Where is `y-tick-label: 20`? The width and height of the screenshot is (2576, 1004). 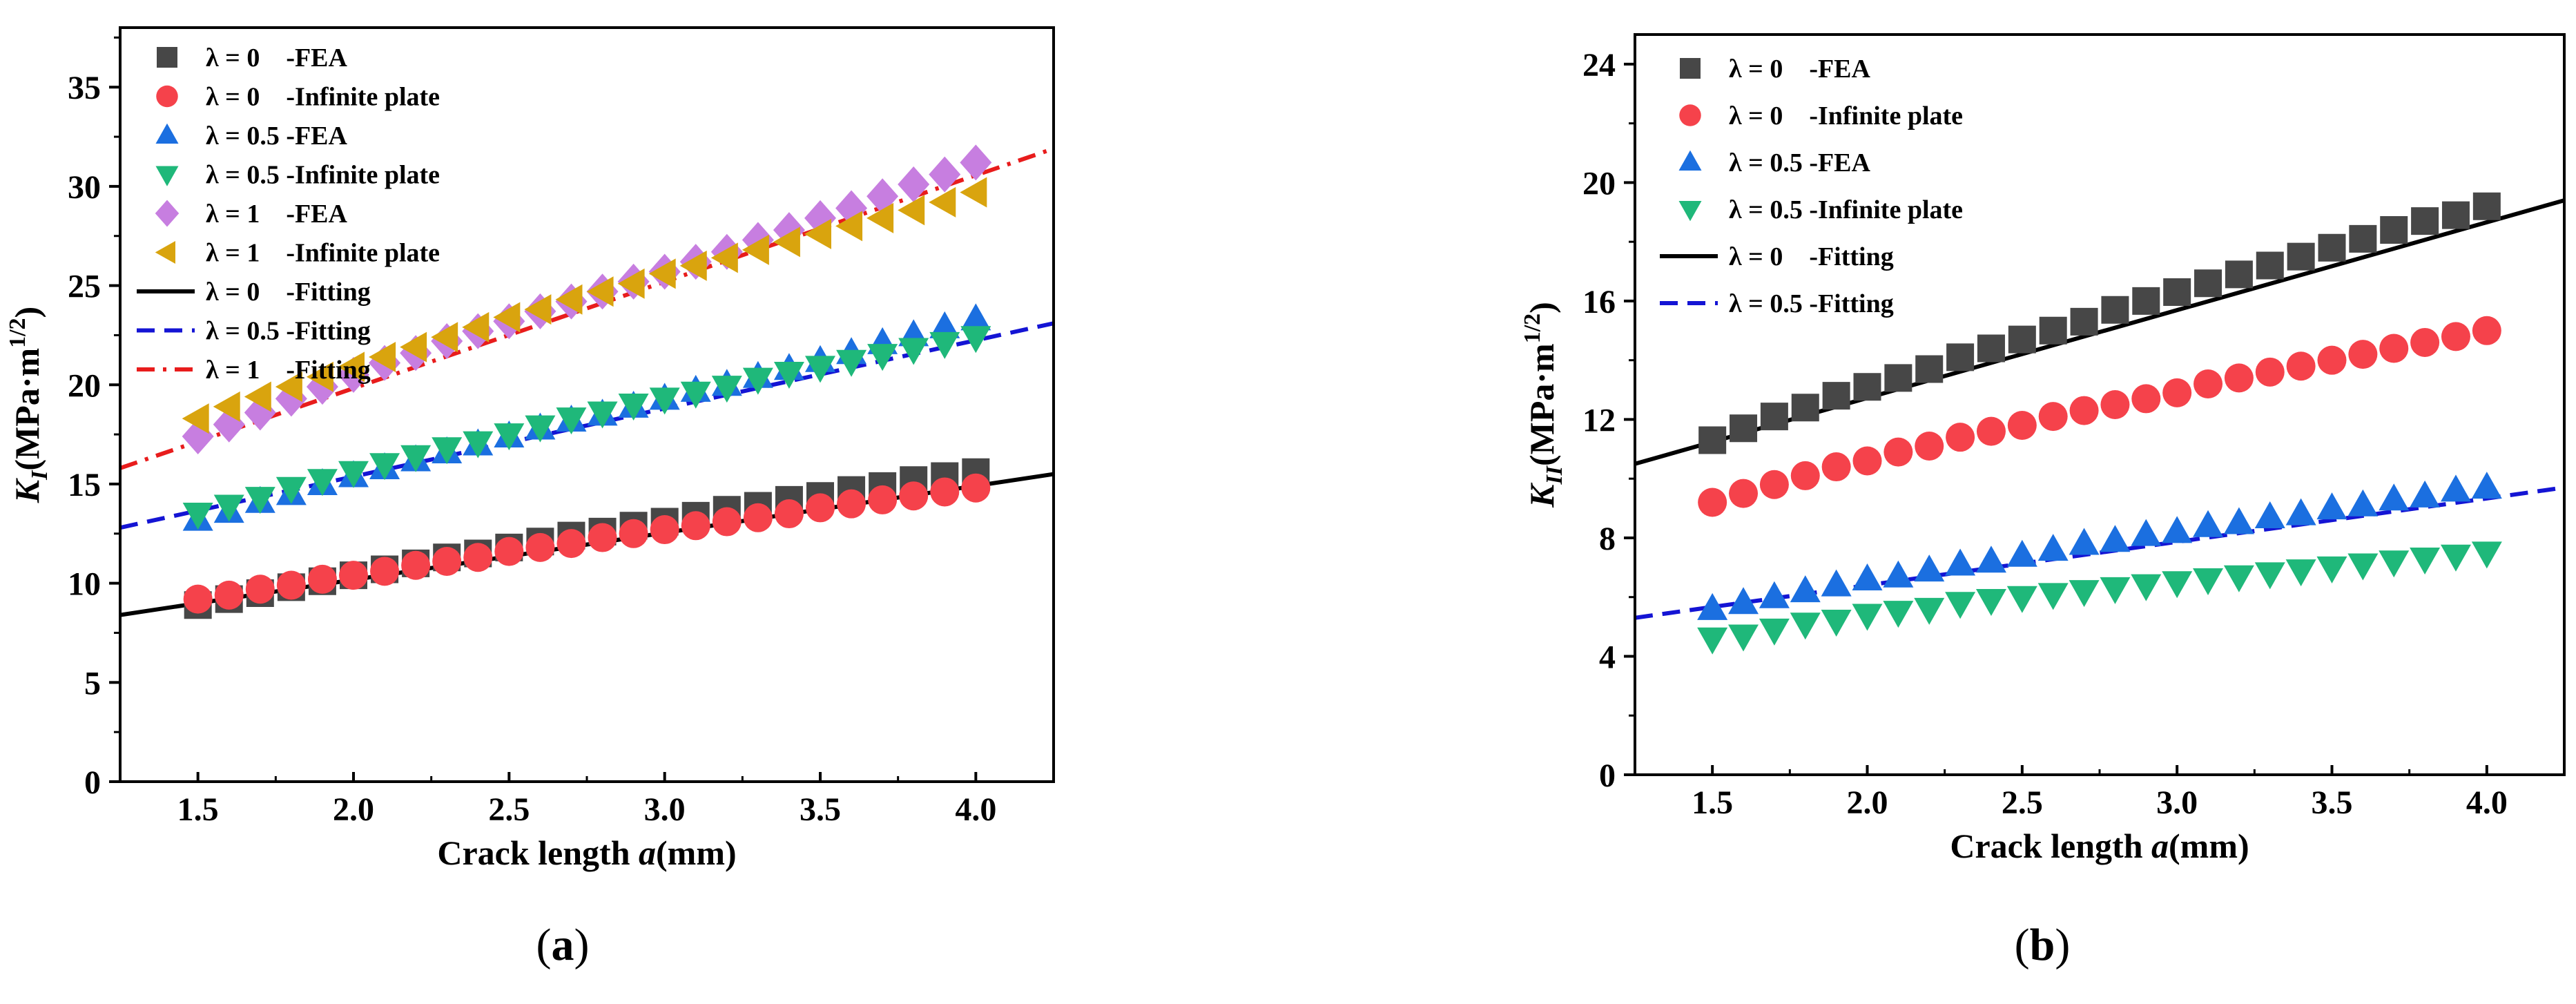
y-tick-label: 20 is located at coordinates (84, 385).